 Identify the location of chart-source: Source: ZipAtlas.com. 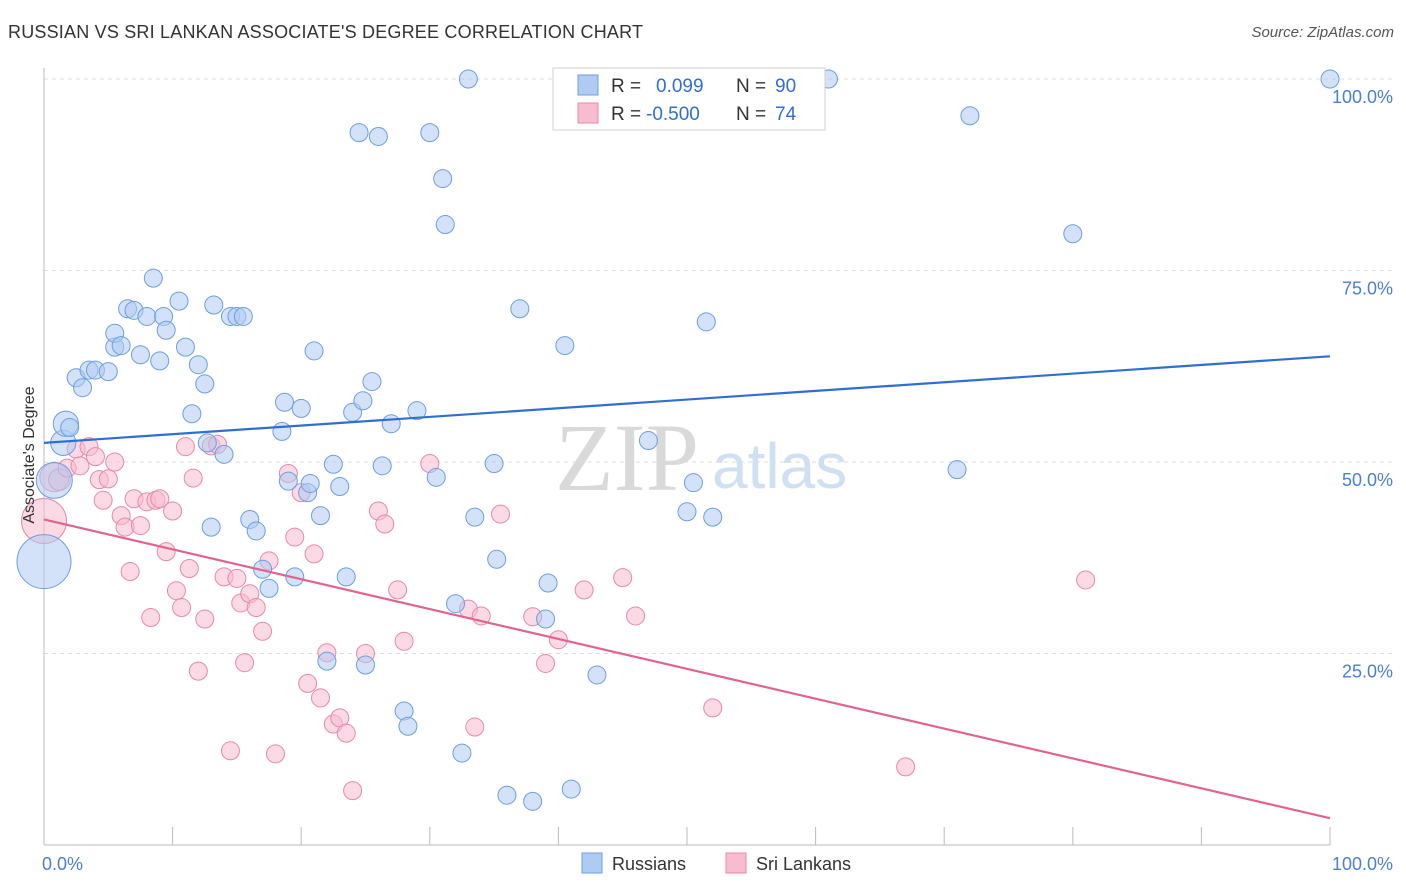
(1322, 32).